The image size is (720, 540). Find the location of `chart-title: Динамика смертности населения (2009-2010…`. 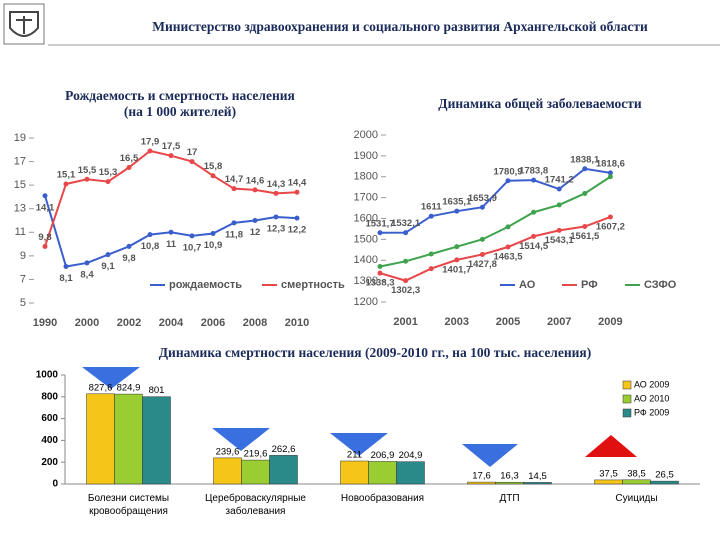

chart-title: Динамика смертности населения (2009-2010… is located at coordinates (375, 352).